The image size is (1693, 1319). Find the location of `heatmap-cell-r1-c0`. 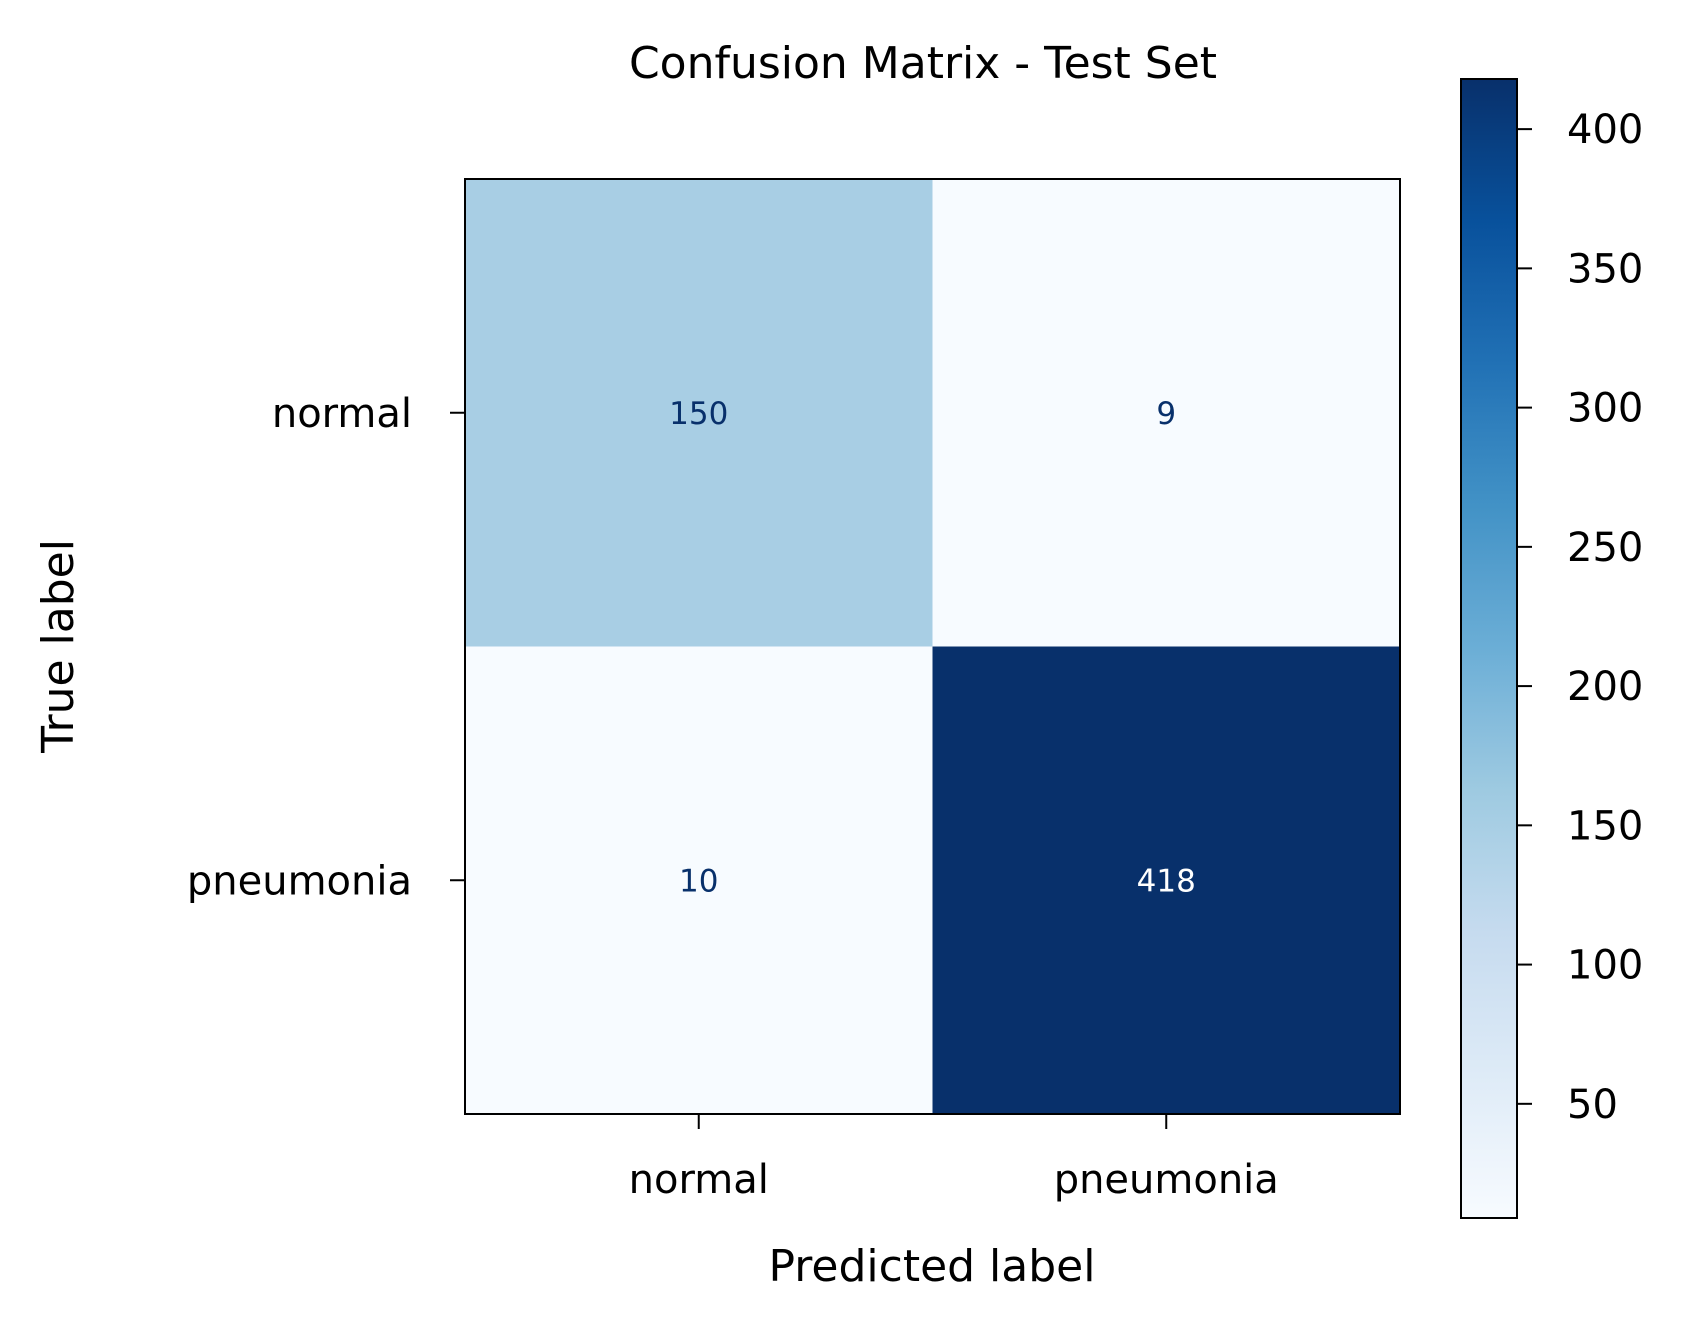

heatmap-cell-r1-c0 is located at coordinates (699, 880).